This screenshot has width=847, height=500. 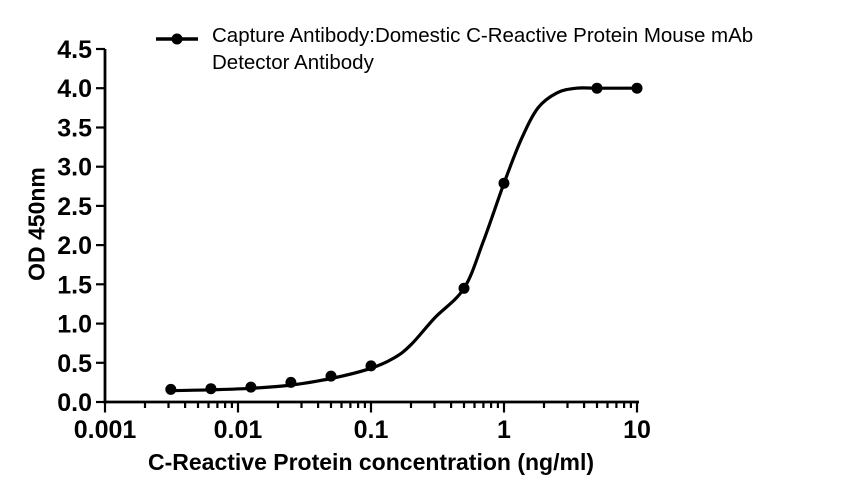 What do you see at coordinates (293, 62) in the screenshot?
I see `legend-series-label-line2: Detector Antibody` at bounding box center [293, 62].